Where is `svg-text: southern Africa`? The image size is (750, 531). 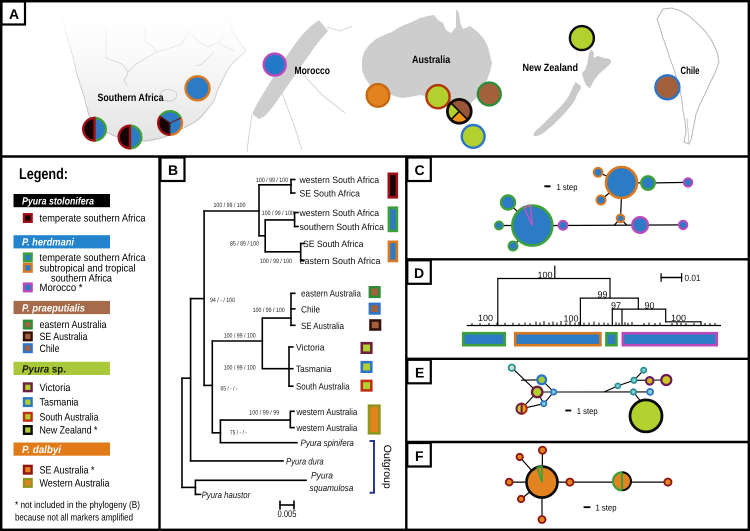 svg-text: southern Africa is located at coordinates (81, 279).